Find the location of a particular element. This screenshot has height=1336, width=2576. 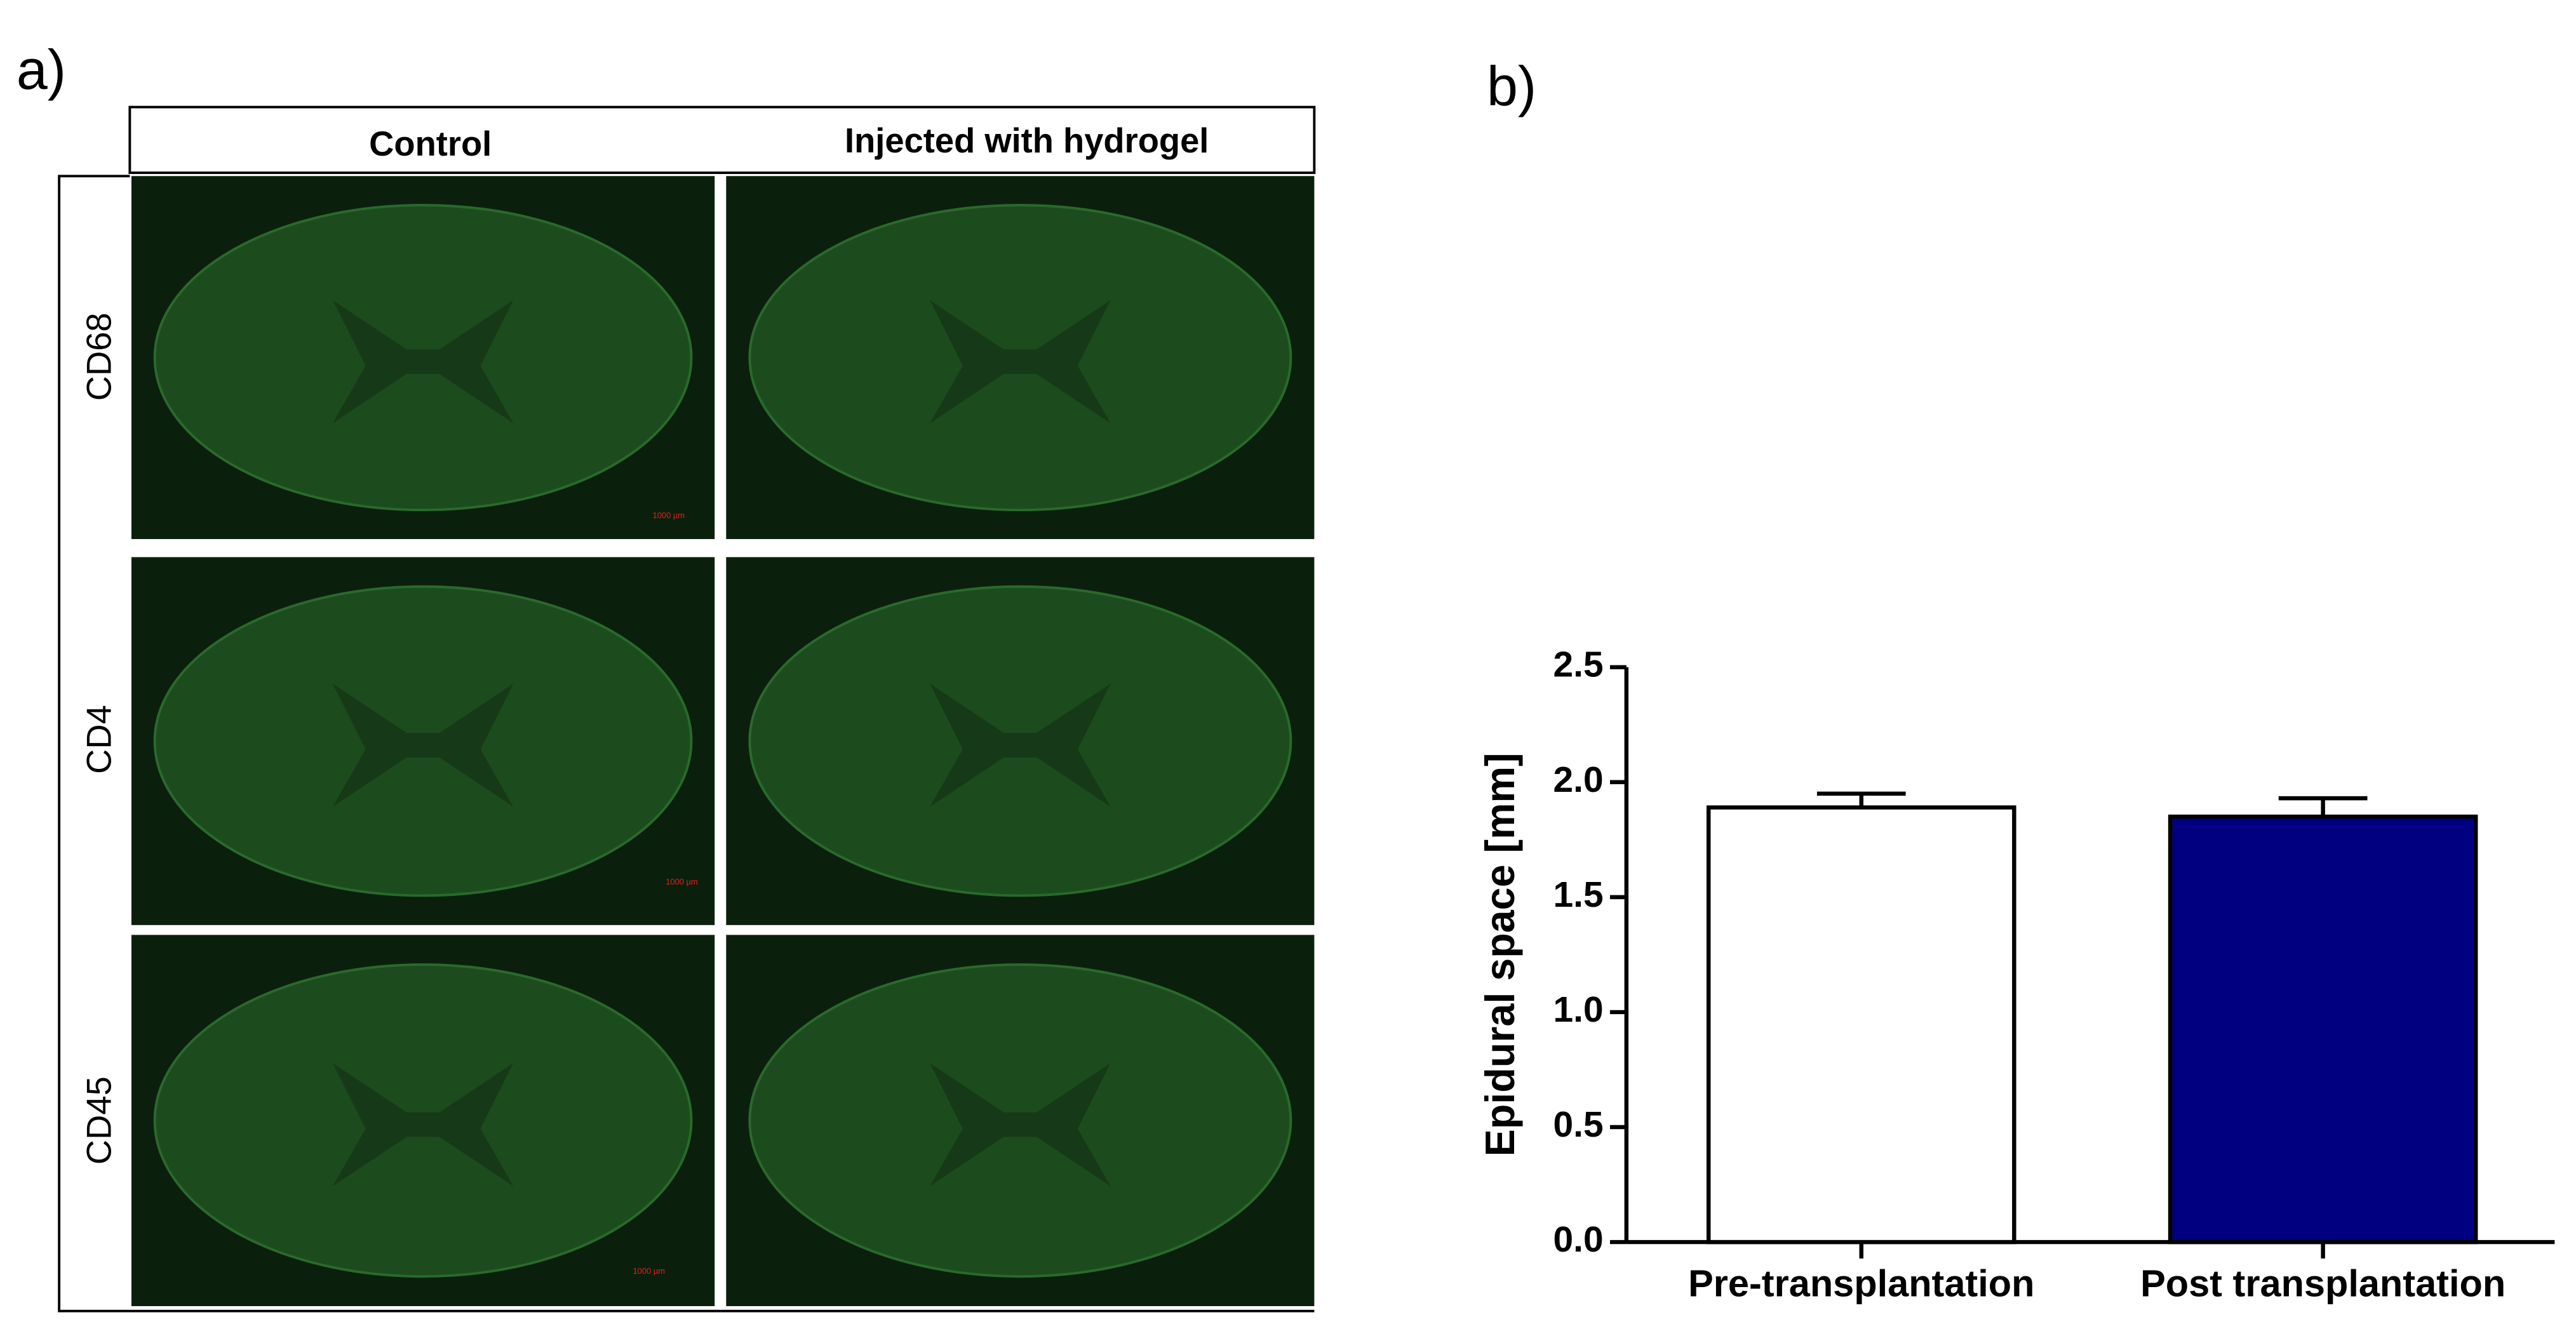

panel-label: b) is located at coordinates (1511, 86).